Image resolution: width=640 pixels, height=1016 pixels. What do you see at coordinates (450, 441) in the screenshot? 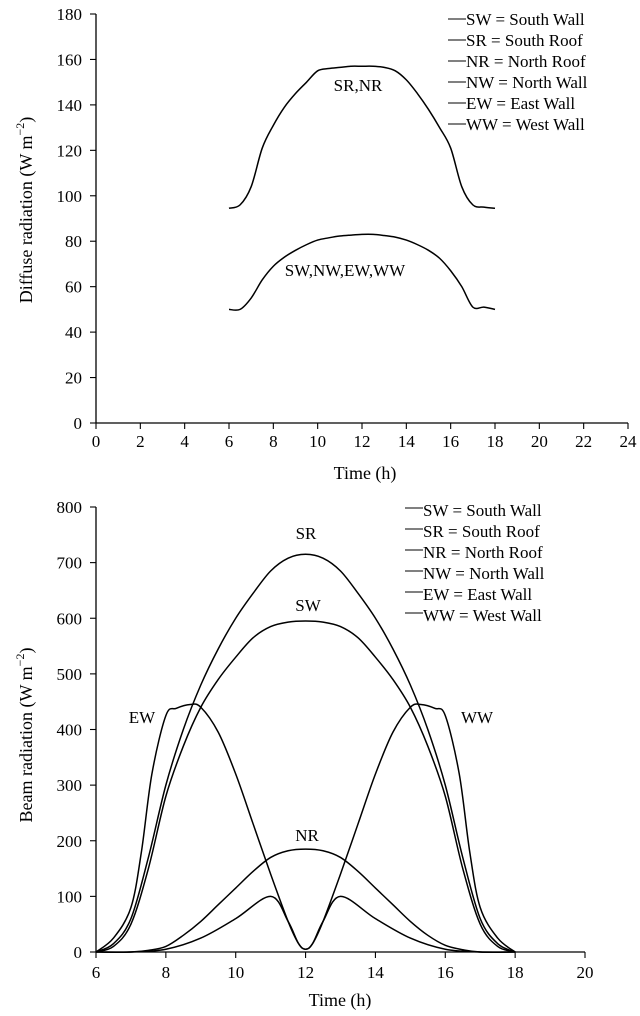
I see `diffuse-x-tick-label: 16` at bounding box center [450, 441].